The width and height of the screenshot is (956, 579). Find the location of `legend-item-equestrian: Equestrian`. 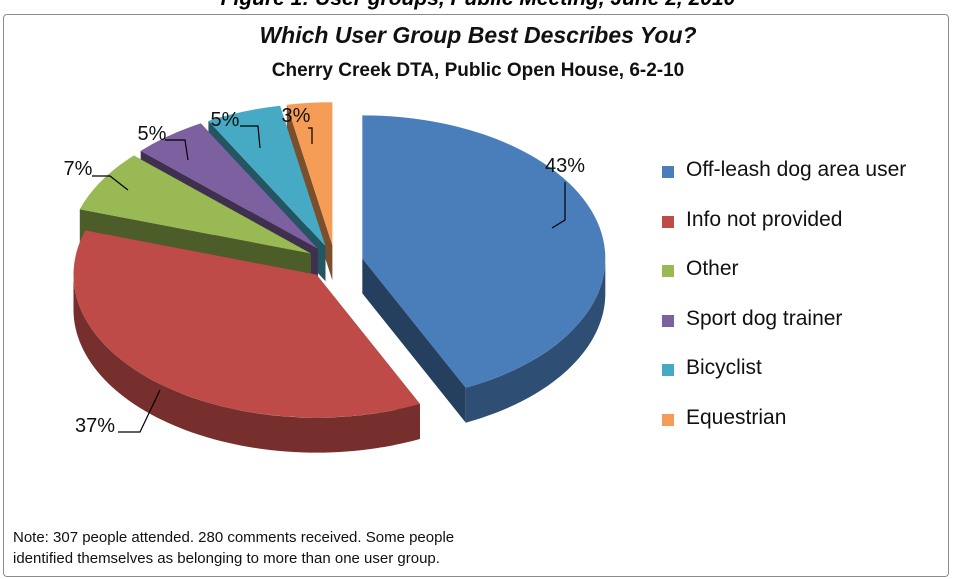

legend-item-equestrian: Equestrian is located at coordinates (807, 429).